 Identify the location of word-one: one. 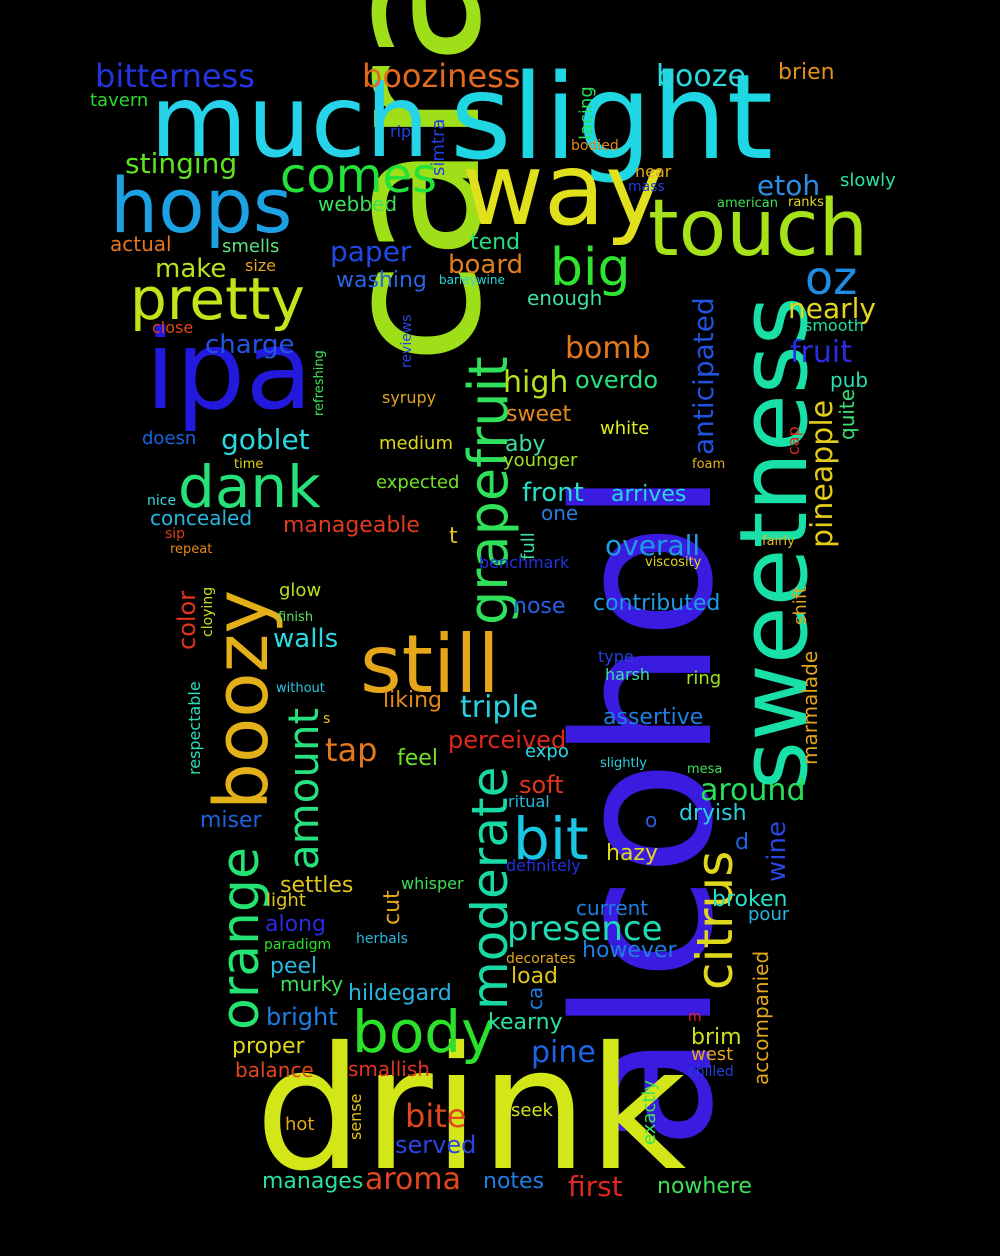
(560, 513).